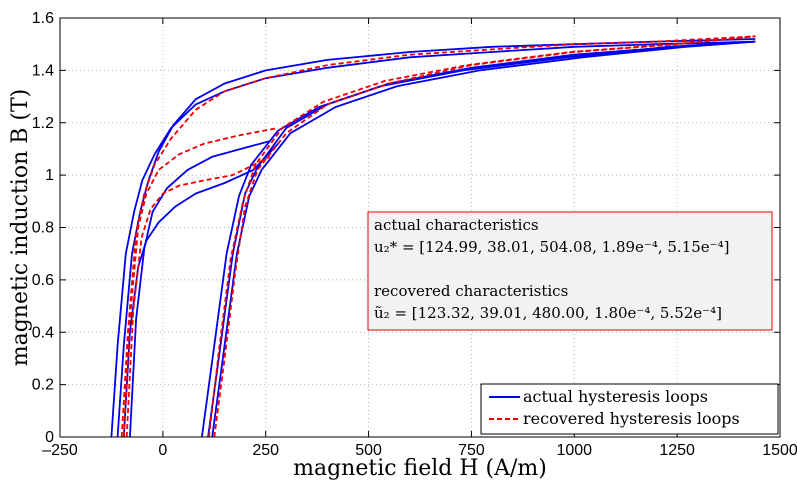 The image size is (797, 490). Describe the element at coordinates (49, 437) in the screenshot. I see `y-tick-label: 0` at that location.